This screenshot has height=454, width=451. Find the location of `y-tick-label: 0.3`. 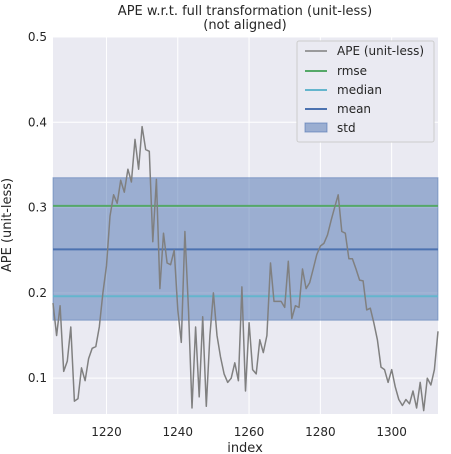

y-tick-label: 0.3 is located at coordinates (37, 208).